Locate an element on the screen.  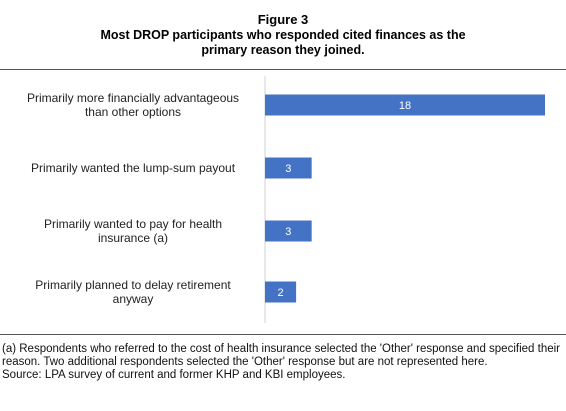
bar-value-label: 2 is located at coordinates (280, 293).